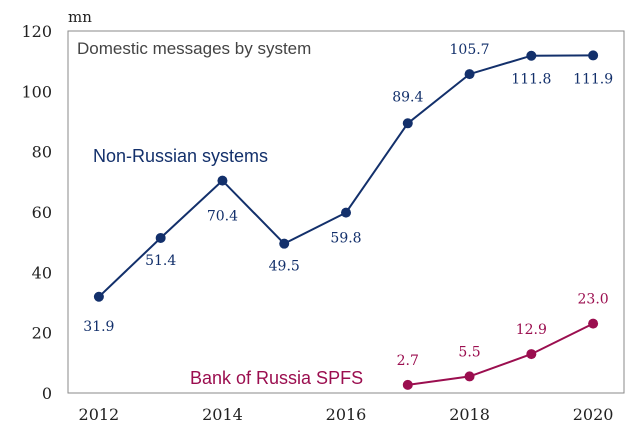 Image resolution: width=630 pixels, height=430 pixels. I want to click on data-label: 59.8, so click(345, 239).